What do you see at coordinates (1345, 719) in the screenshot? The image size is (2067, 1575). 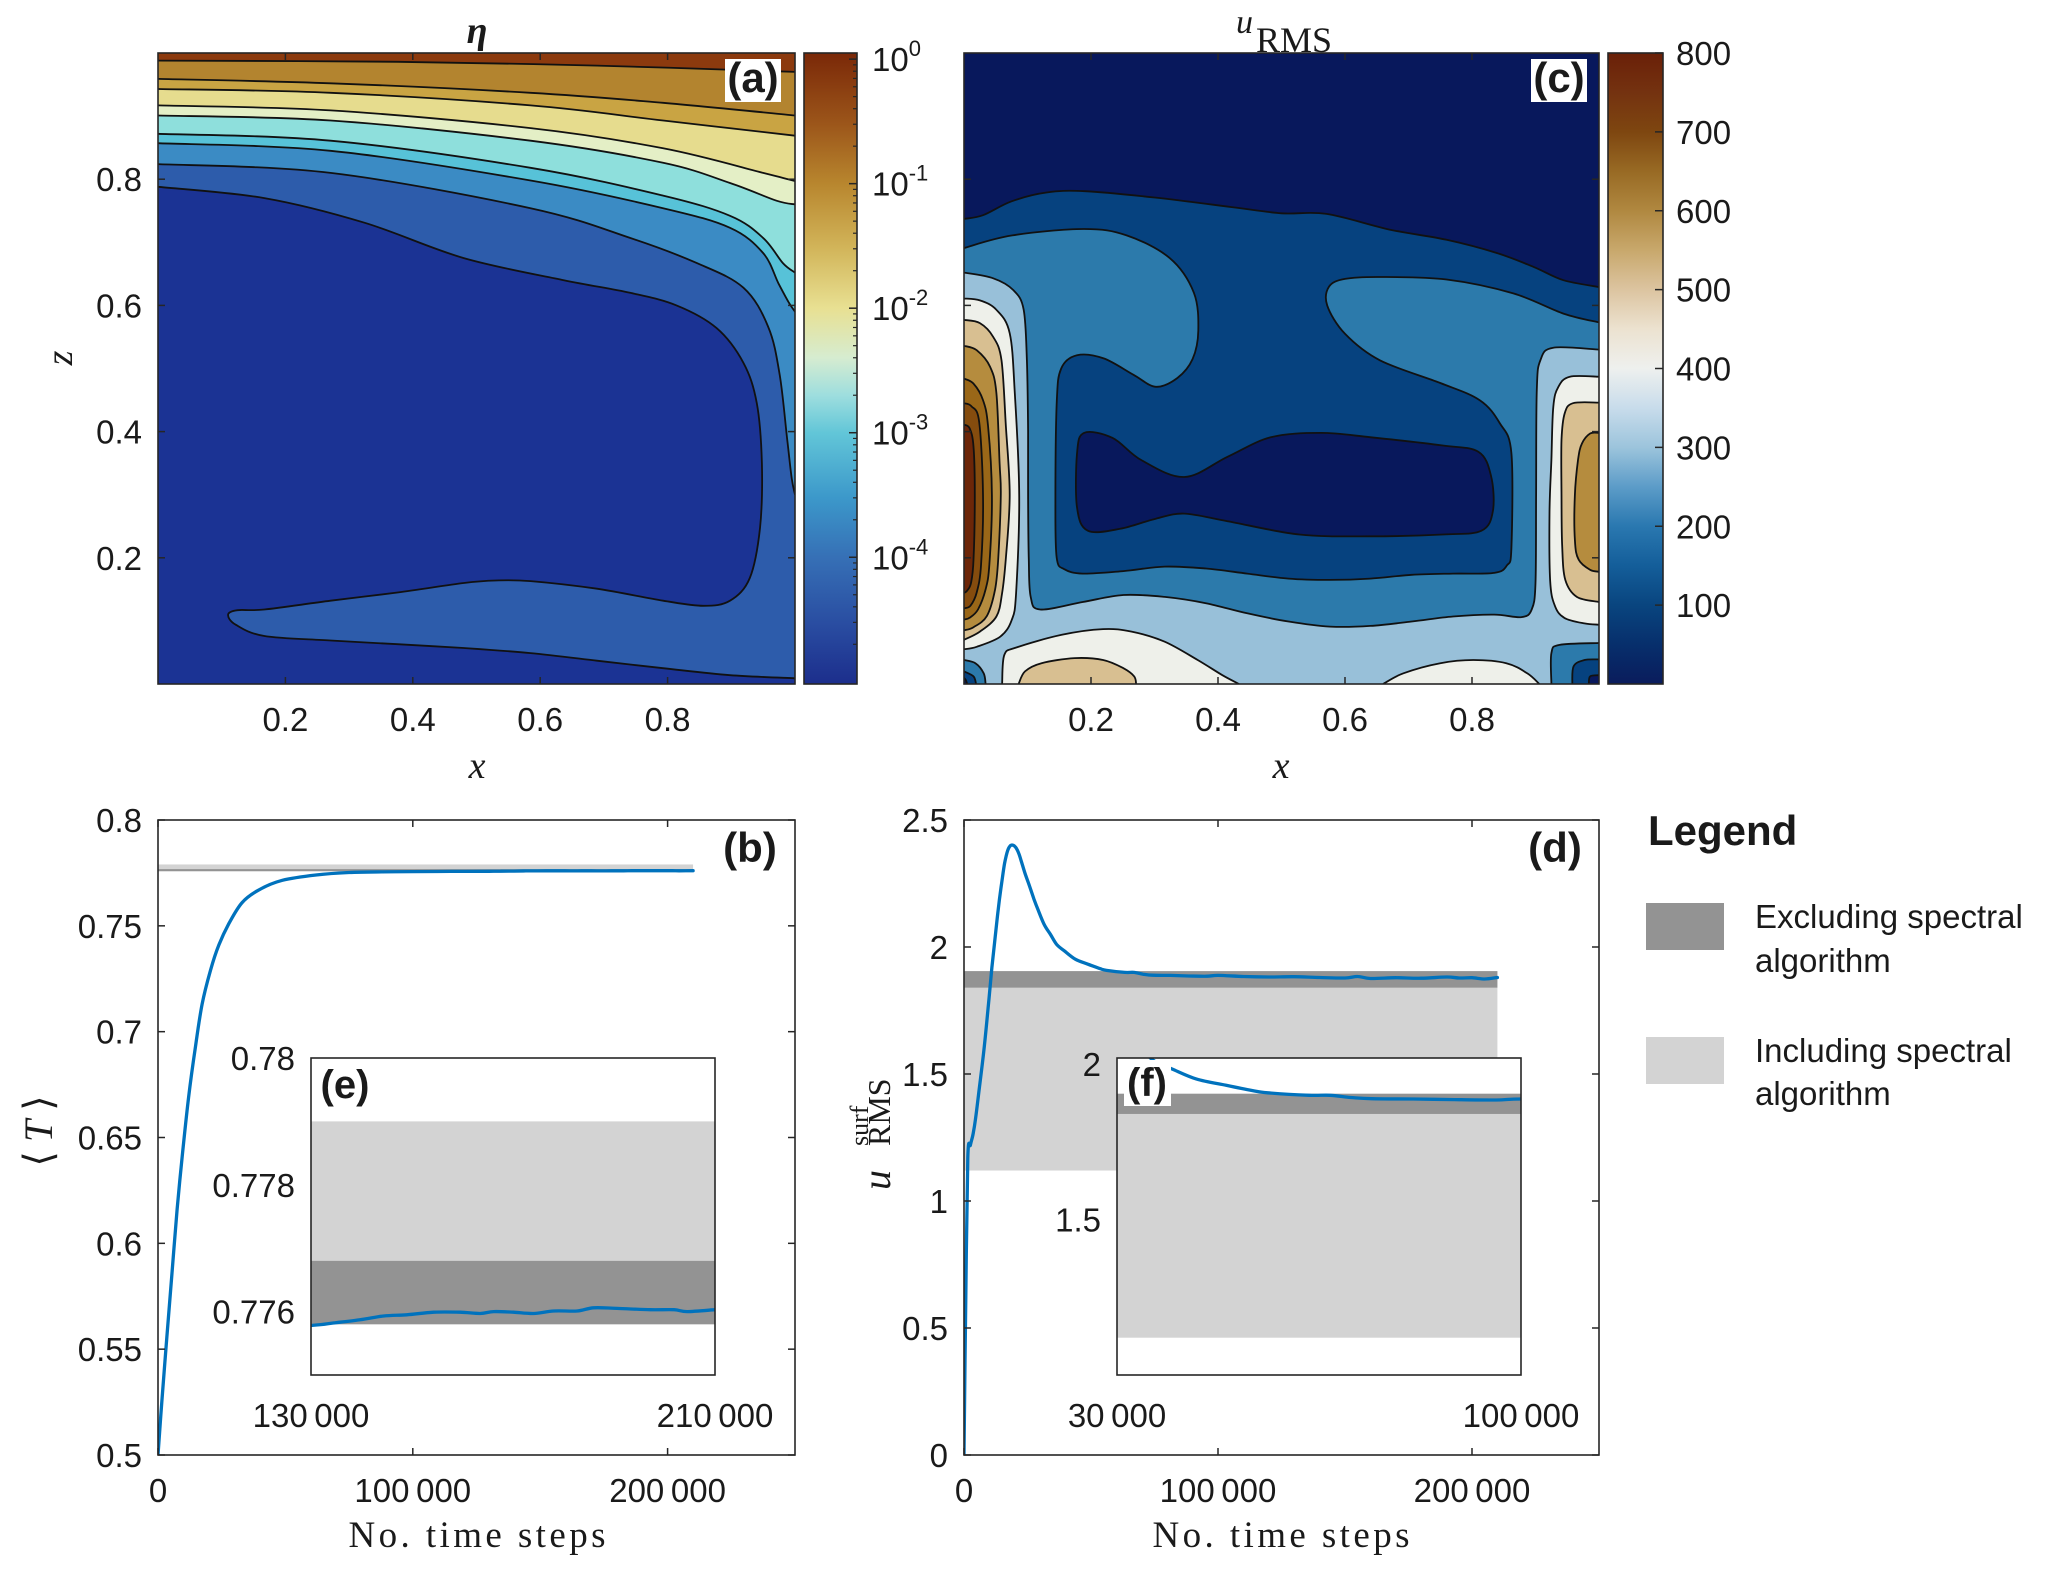 I see `x-tick-label: 0.6` at bounding box center [1345, 719].